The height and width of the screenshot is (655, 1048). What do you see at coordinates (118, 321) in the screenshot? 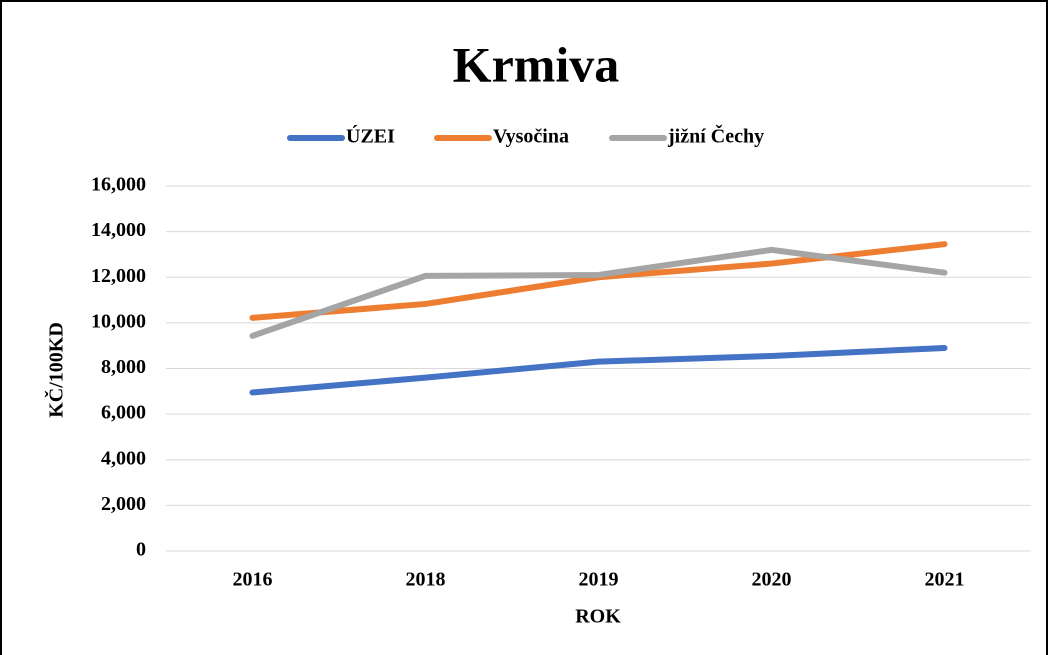
I see `y-tick-label: 10,000` at bounding box center [118, 321].